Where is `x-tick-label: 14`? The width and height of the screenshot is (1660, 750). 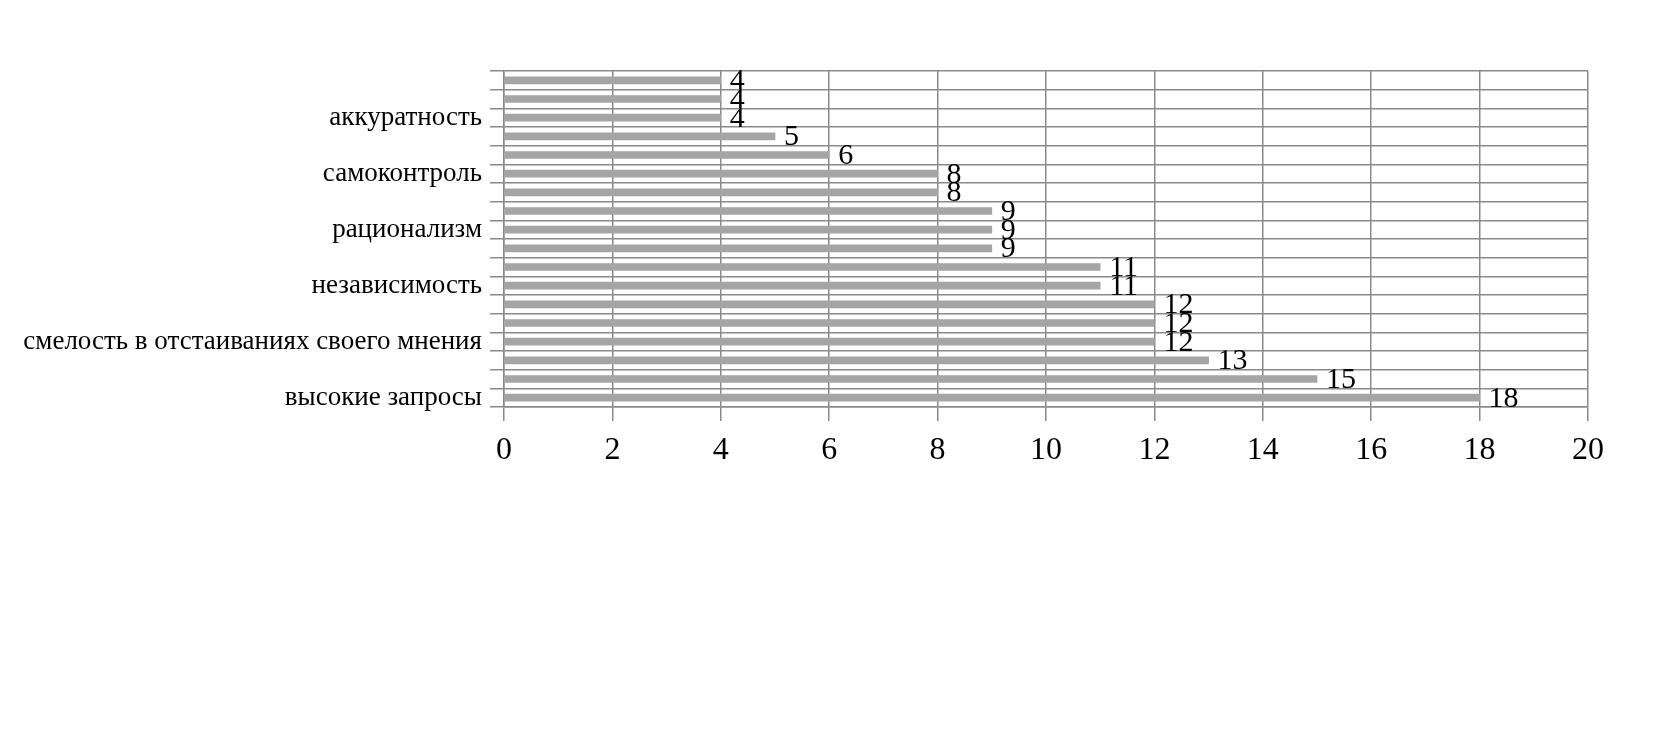
x-tick-label: 14 is located at coordinates (1262, 447).